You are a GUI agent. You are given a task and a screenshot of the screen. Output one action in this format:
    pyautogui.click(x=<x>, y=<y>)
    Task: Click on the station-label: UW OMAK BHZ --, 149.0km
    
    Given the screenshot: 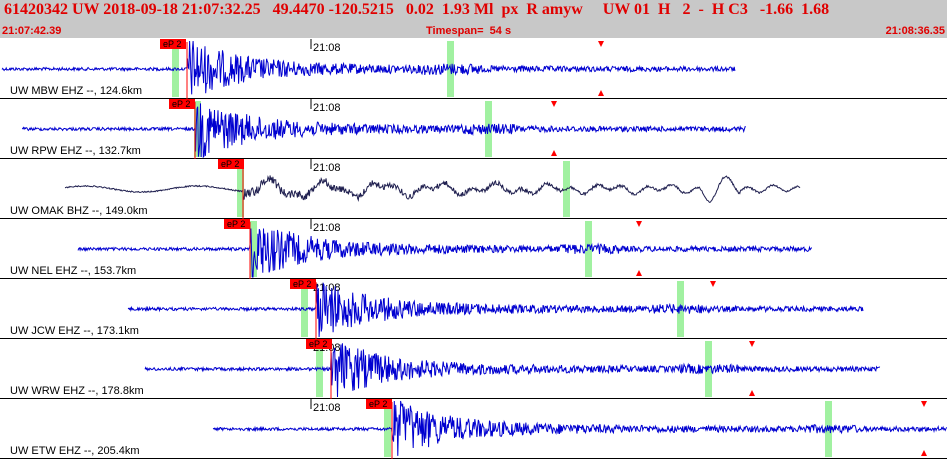 What is the action you would take?
    pyautogui.click(x=79, y=211)
    